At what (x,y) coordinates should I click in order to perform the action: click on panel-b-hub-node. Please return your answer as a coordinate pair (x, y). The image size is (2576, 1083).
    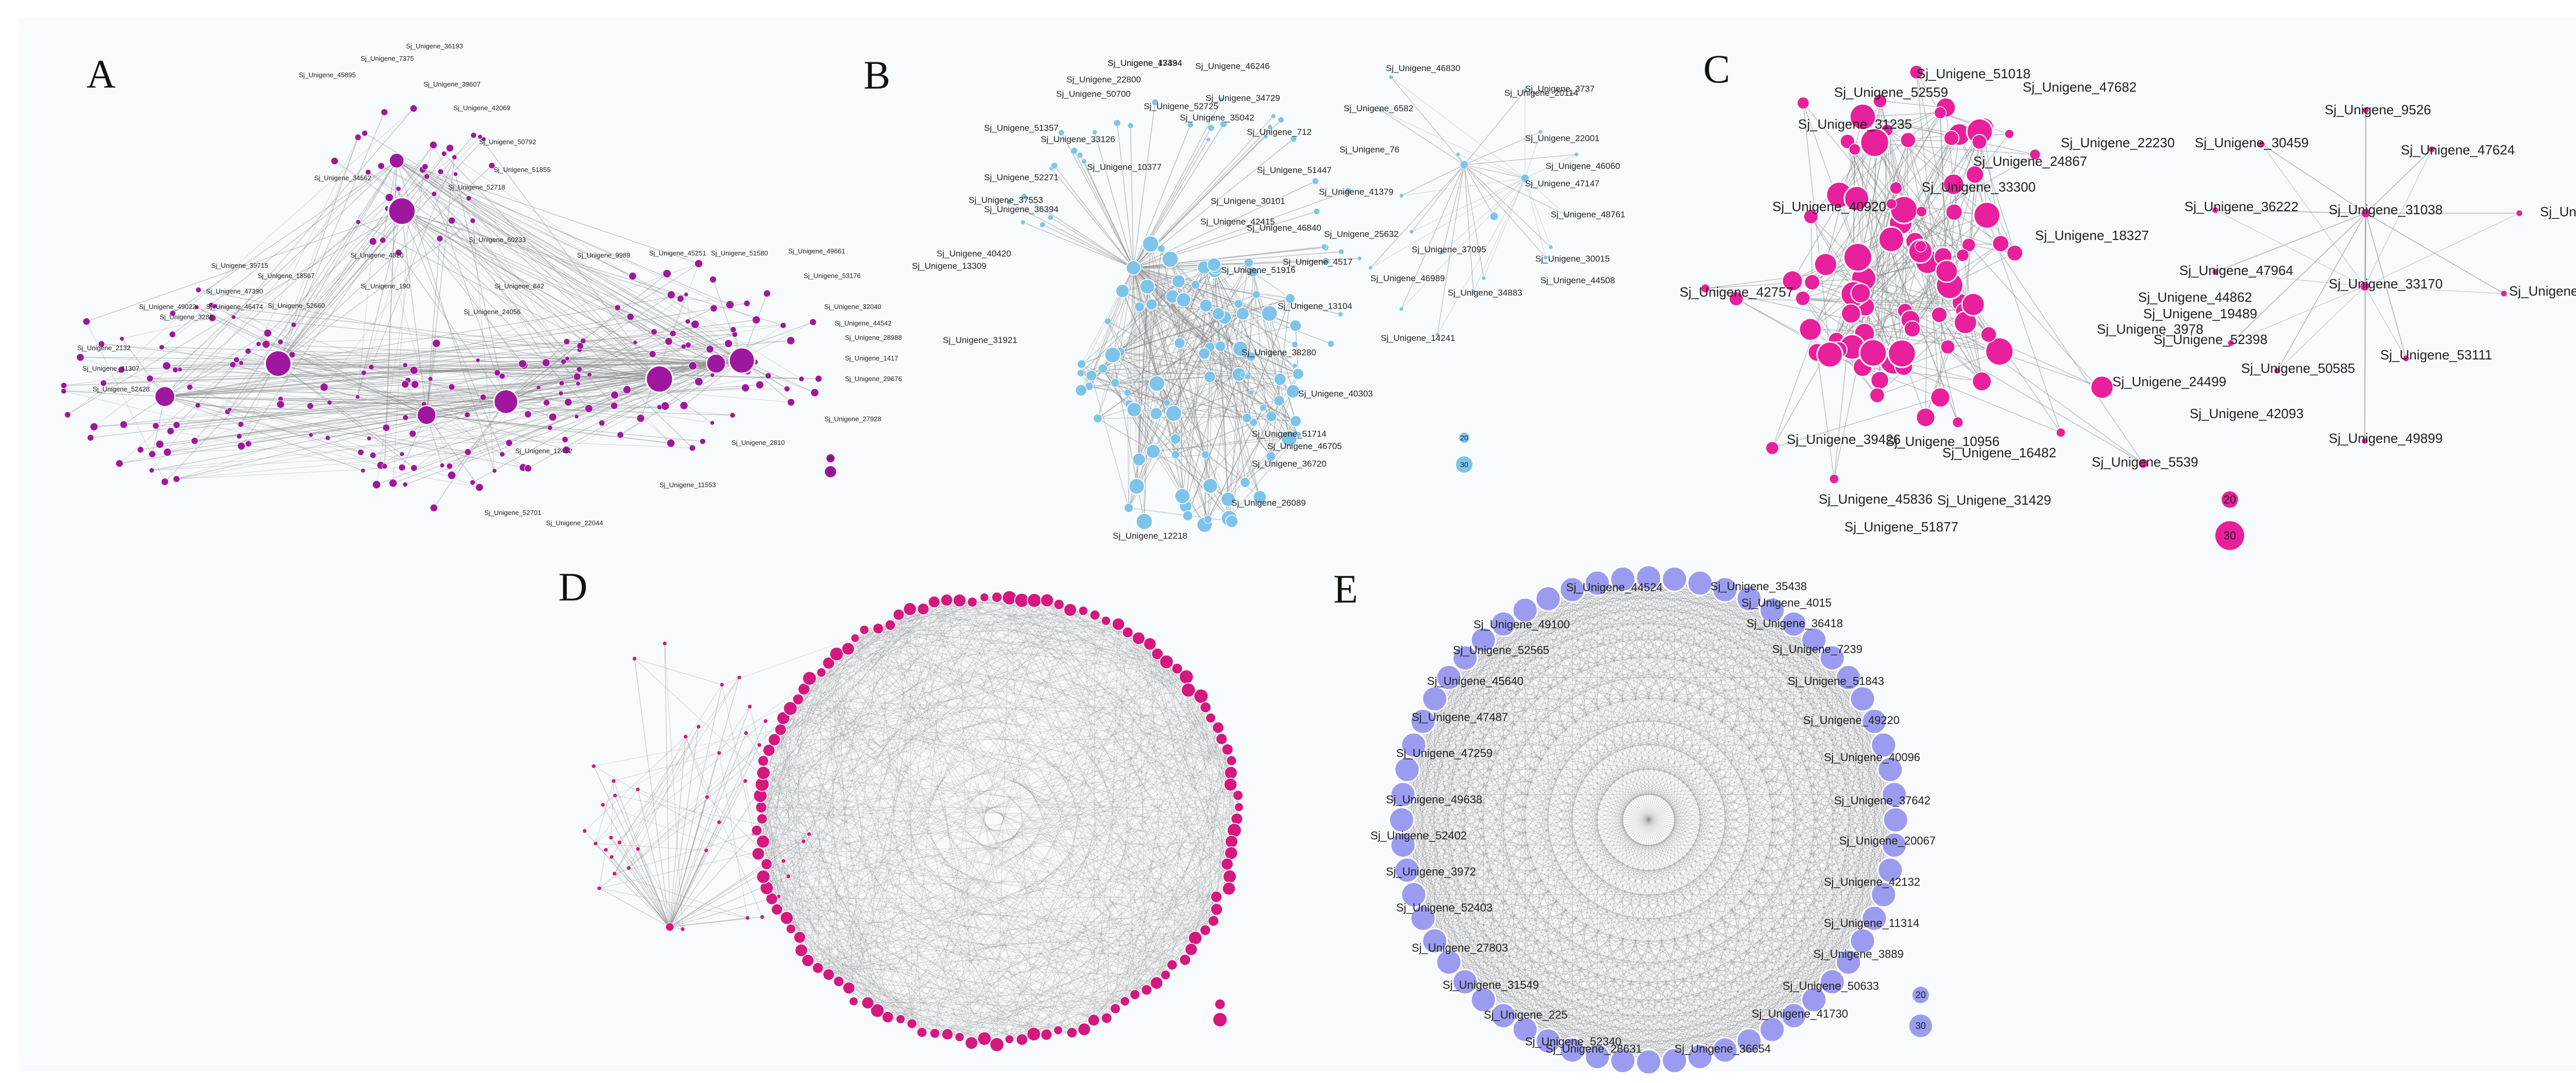
    Looking at the image, I should click on (1464, 164).